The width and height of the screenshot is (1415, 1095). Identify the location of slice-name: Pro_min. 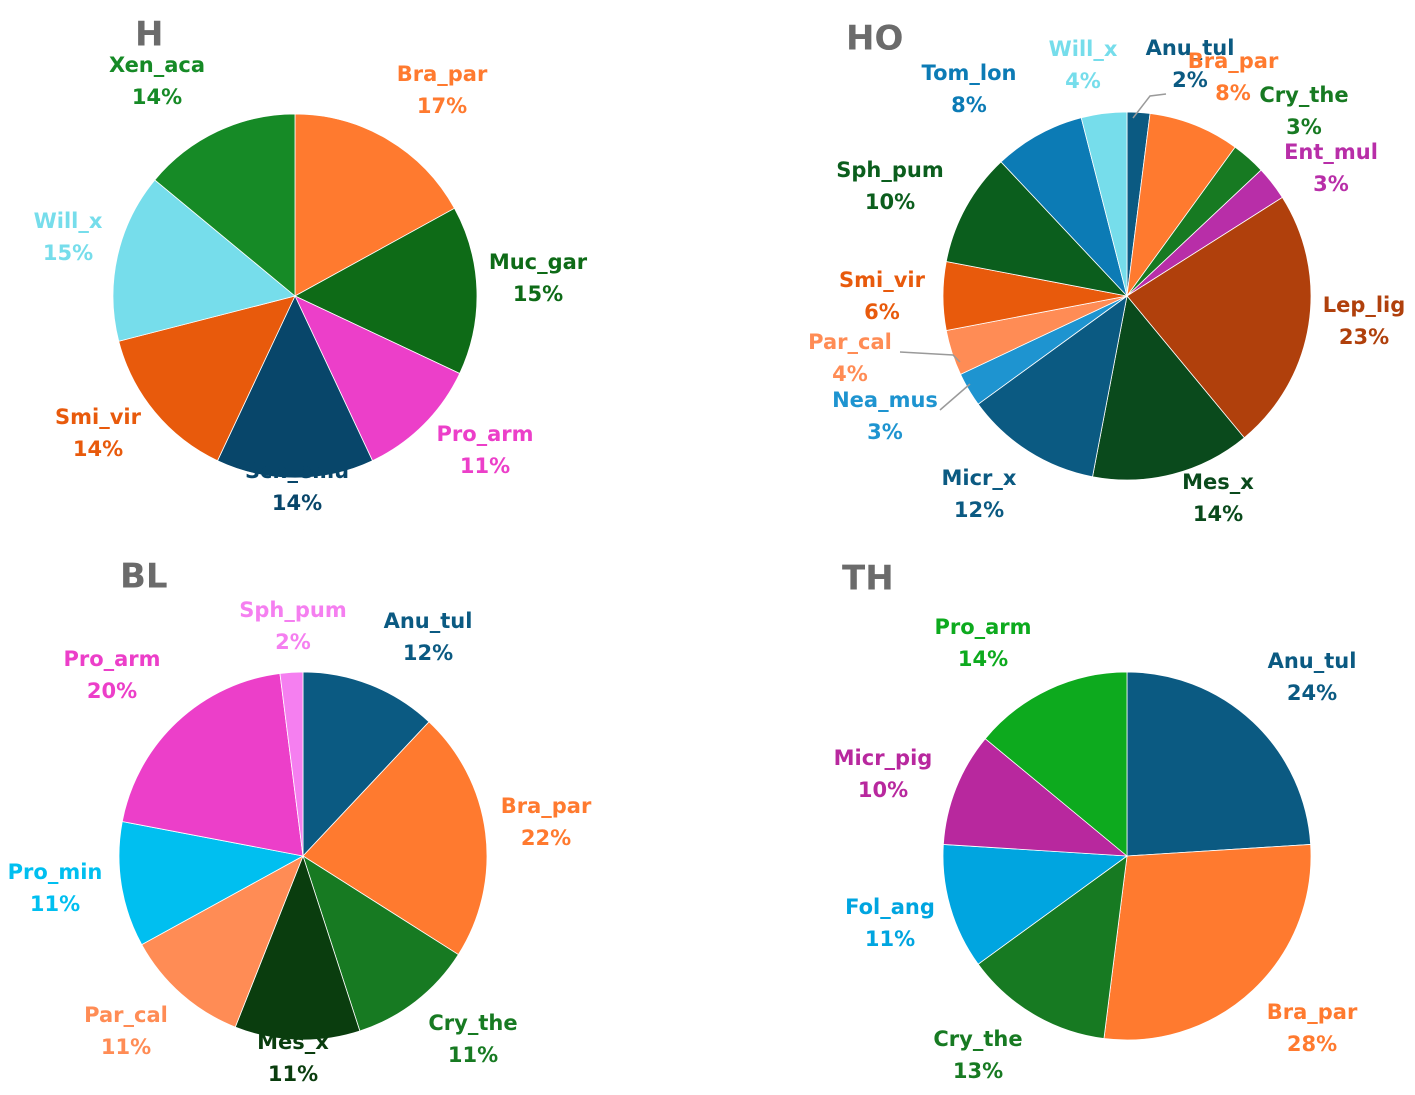
(55, 872).